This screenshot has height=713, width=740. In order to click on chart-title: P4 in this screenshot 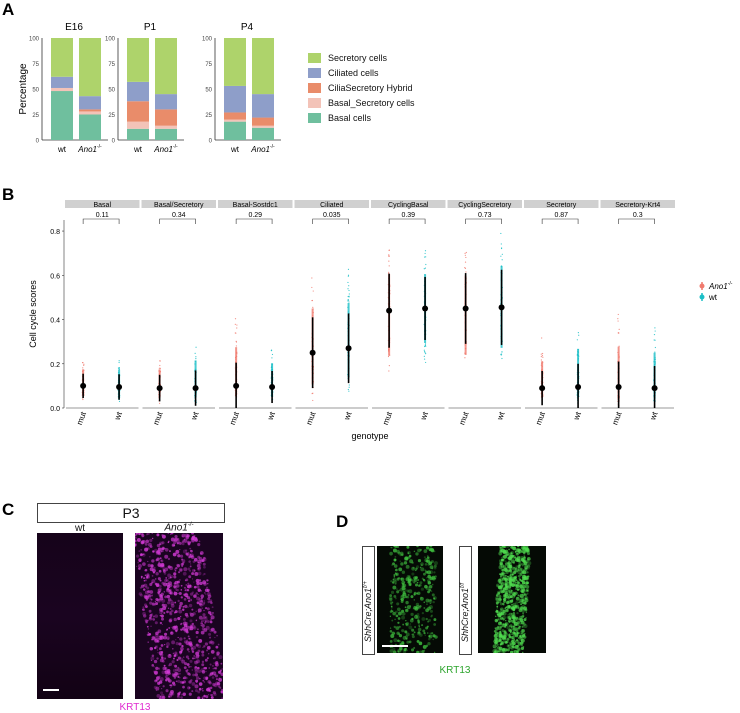, I will do `click(247, 27)`.